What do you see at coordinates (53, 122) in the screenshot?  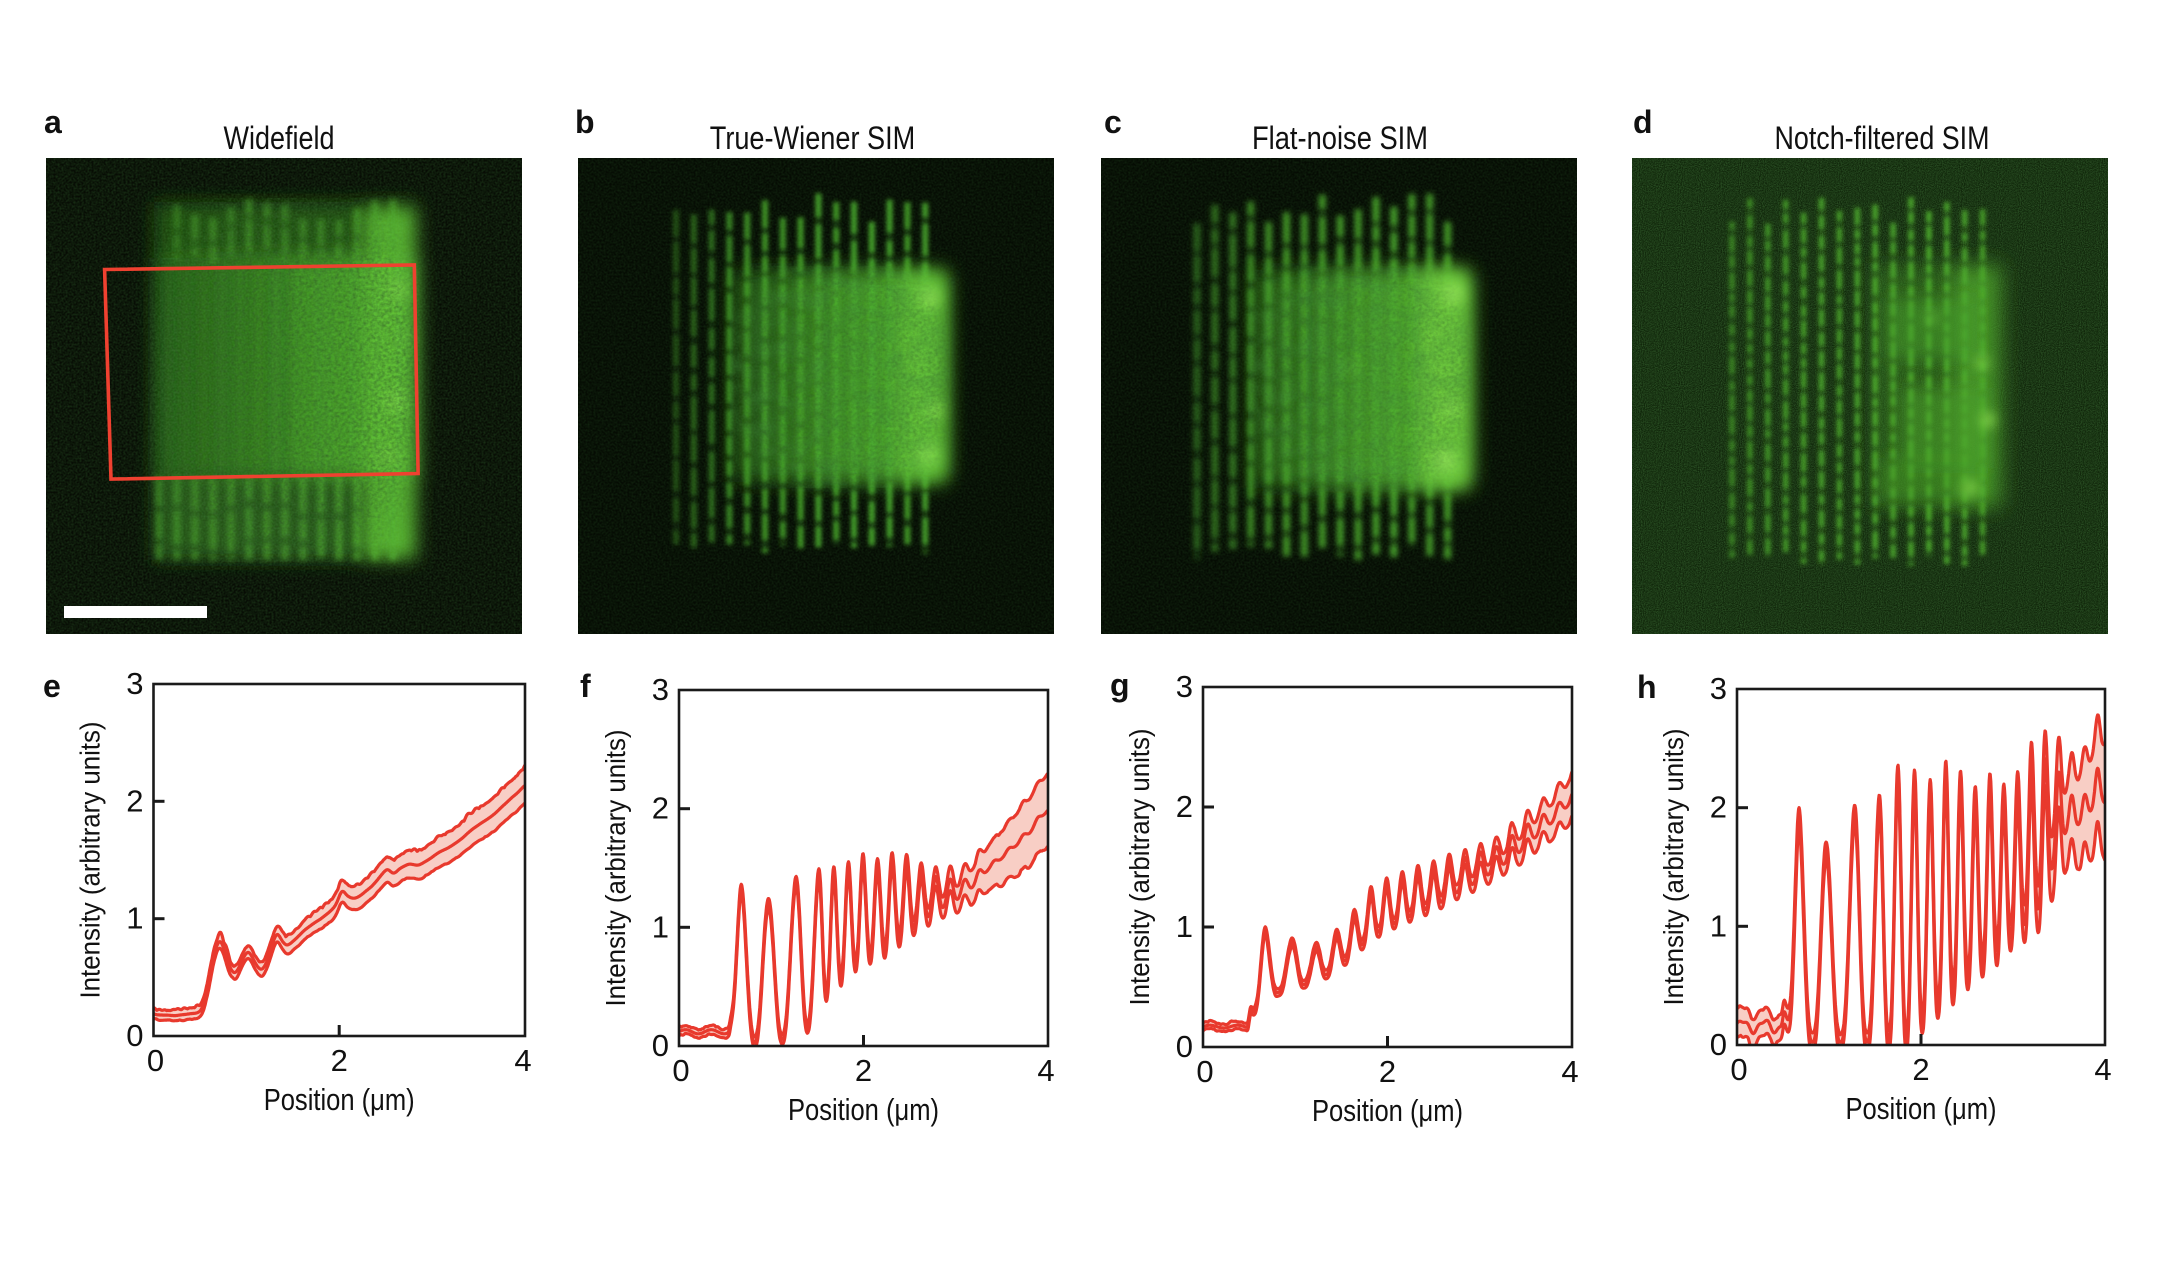 I see `svg-text: a` at bounding box center [53, 122].